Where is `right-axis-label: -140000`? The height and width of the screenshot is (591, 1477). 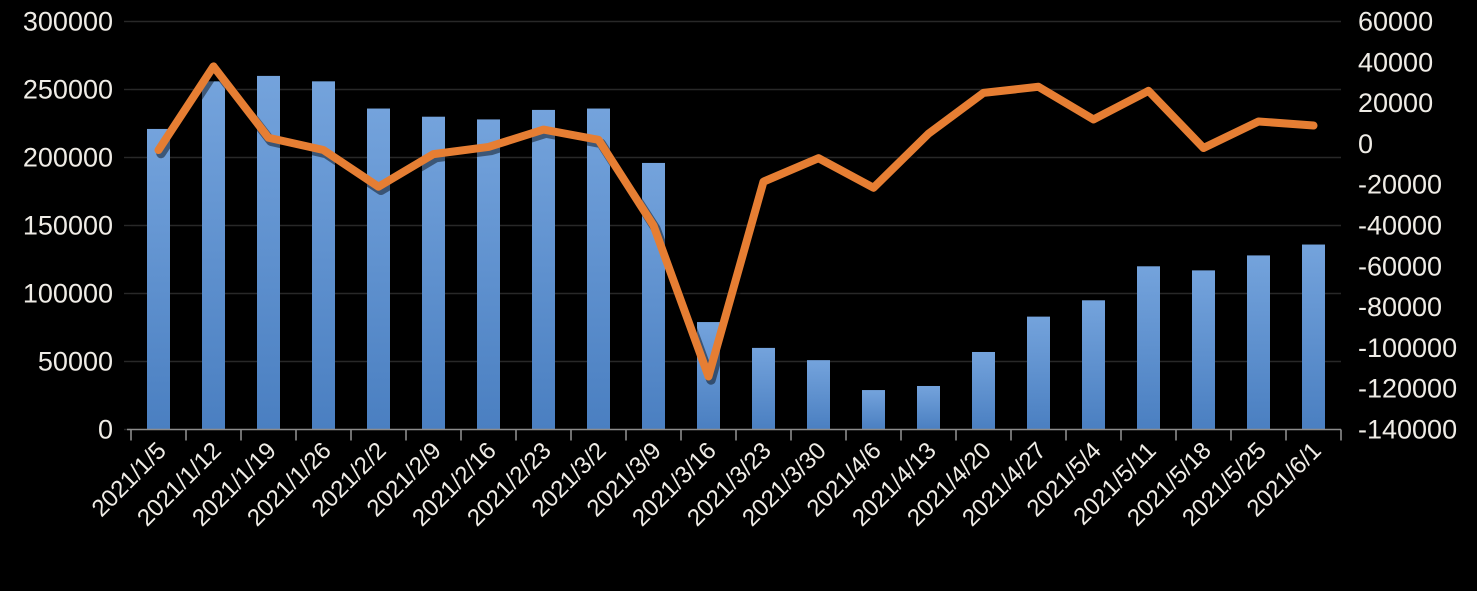 right-axis-label: -140000 is located at coordinates (1407, 430).